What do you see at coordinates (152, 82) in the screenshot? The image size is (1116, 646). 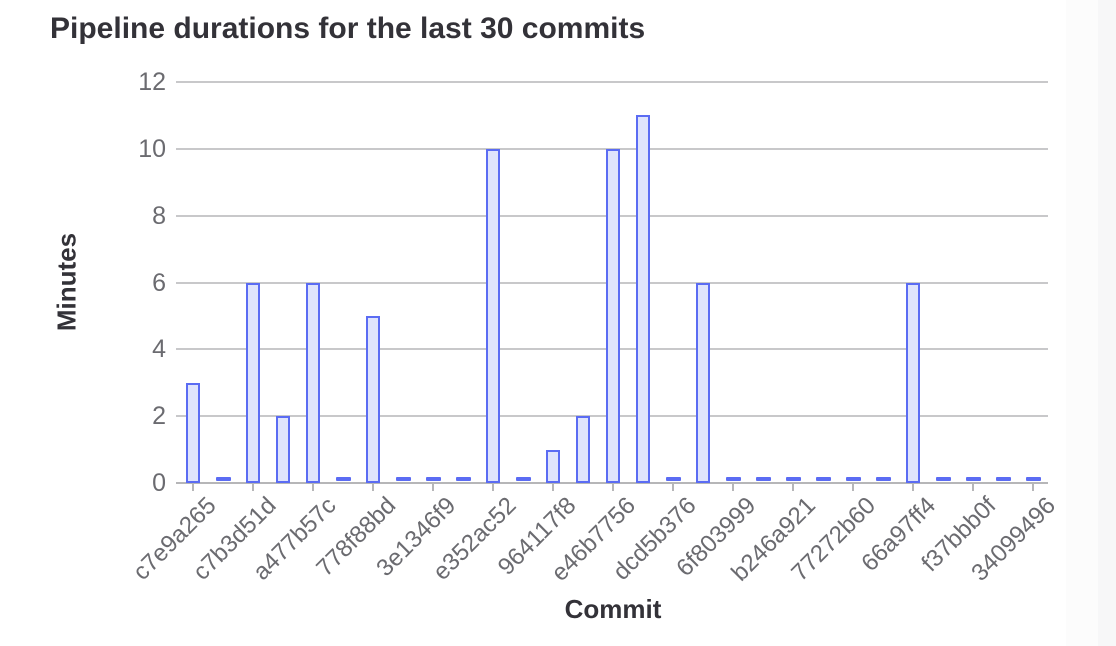 I see `y-tick-label-12: 12` at bounding box center [152, 82].